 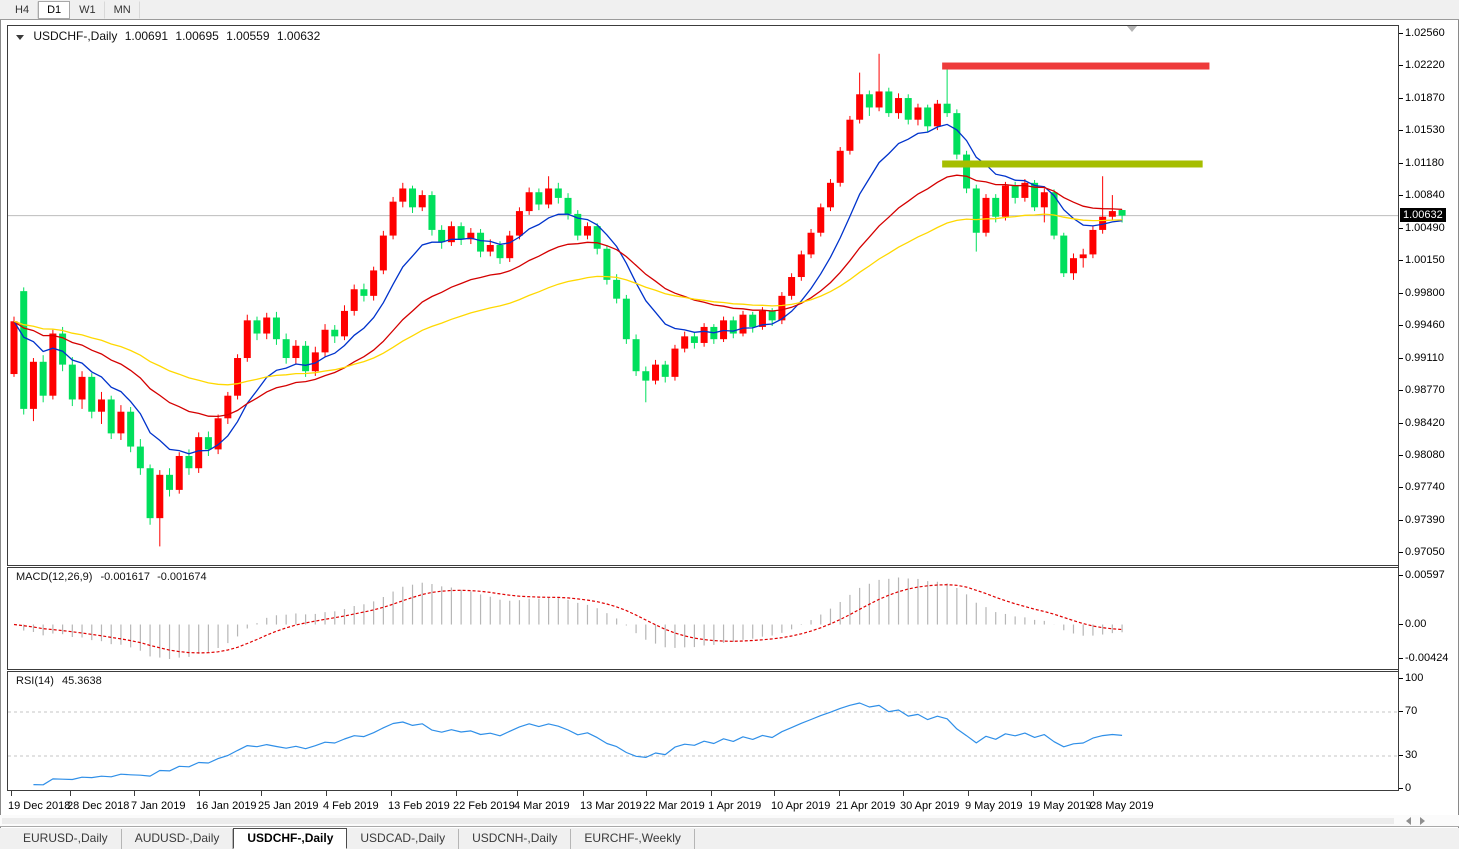 What do you see at coordinates (20, 37) in the screenshot?
I see `collapse-indicator-icon` at bounding box center [20, 37].